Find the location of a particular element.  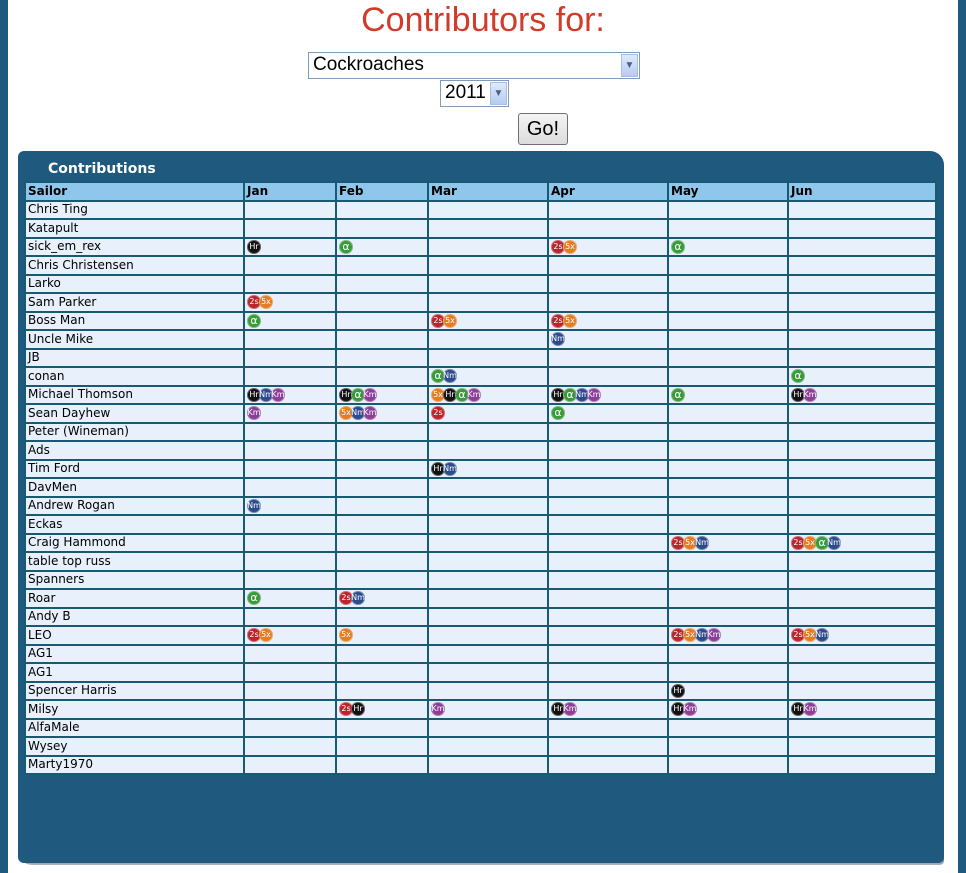

site-select: Cockroaches ▼ is located at coordinates (474, 65).